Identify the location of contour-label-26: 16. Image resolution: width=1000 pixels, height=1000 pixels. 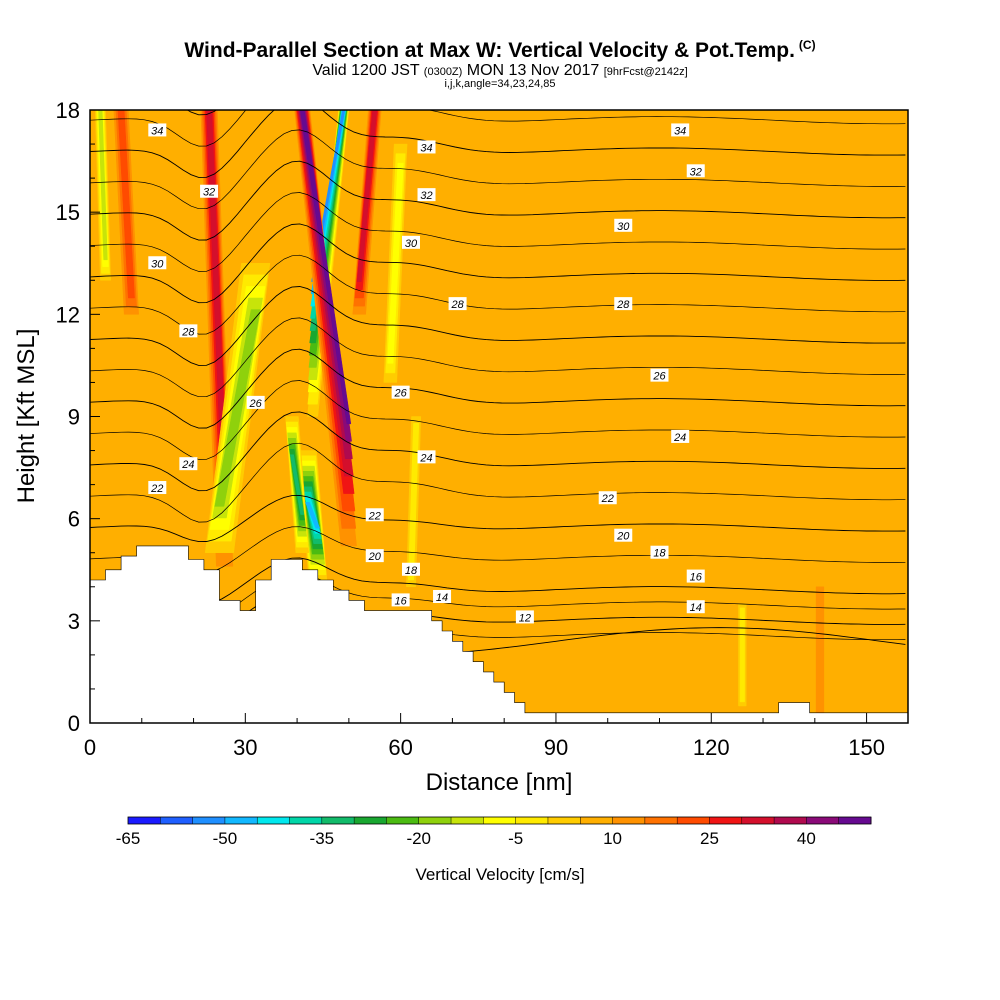
(696, 578).